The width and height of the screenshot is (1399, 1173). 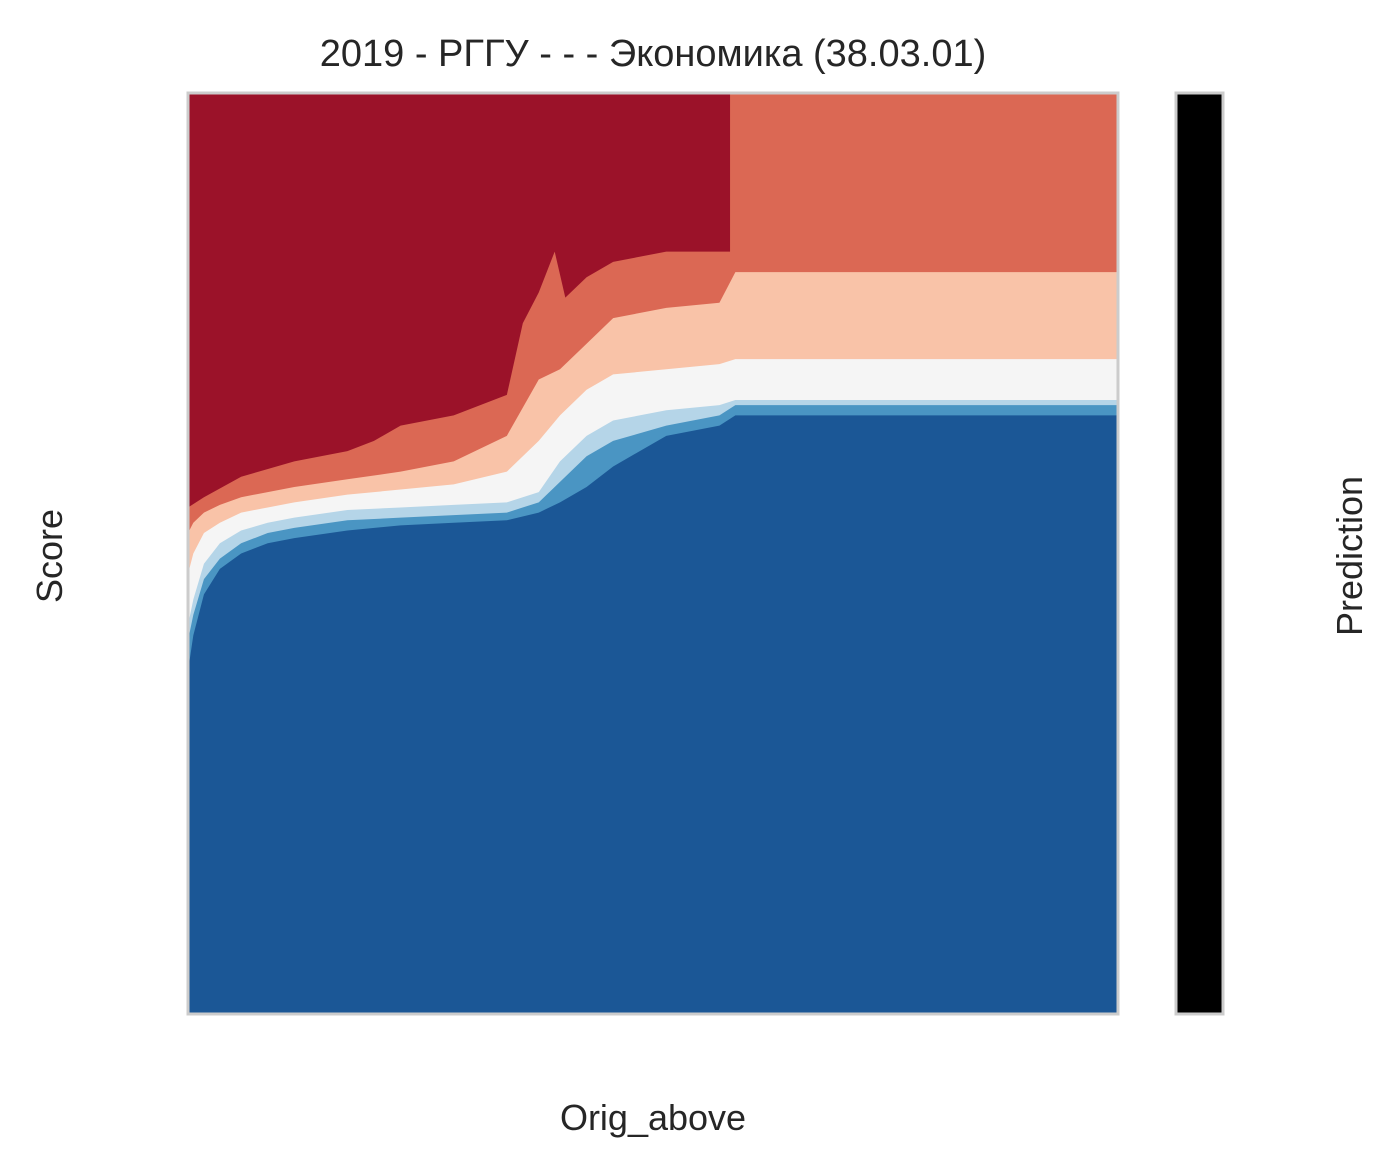 What do you see at coordinates (49, 556) in the screenshot?
I see `y-axis-label: Score` at bounding box center [49, 556].